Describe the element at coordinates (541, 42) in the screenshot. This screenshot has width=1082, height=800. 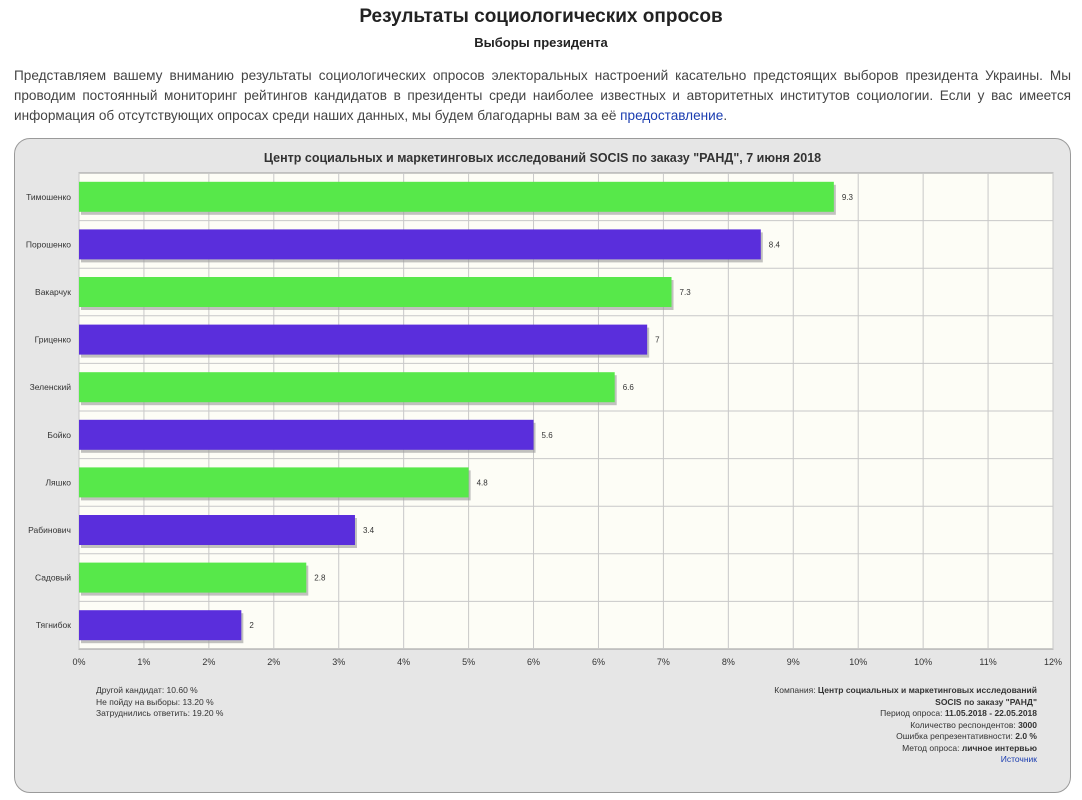
I see `page-subtitle: Выборы президента` at that location.